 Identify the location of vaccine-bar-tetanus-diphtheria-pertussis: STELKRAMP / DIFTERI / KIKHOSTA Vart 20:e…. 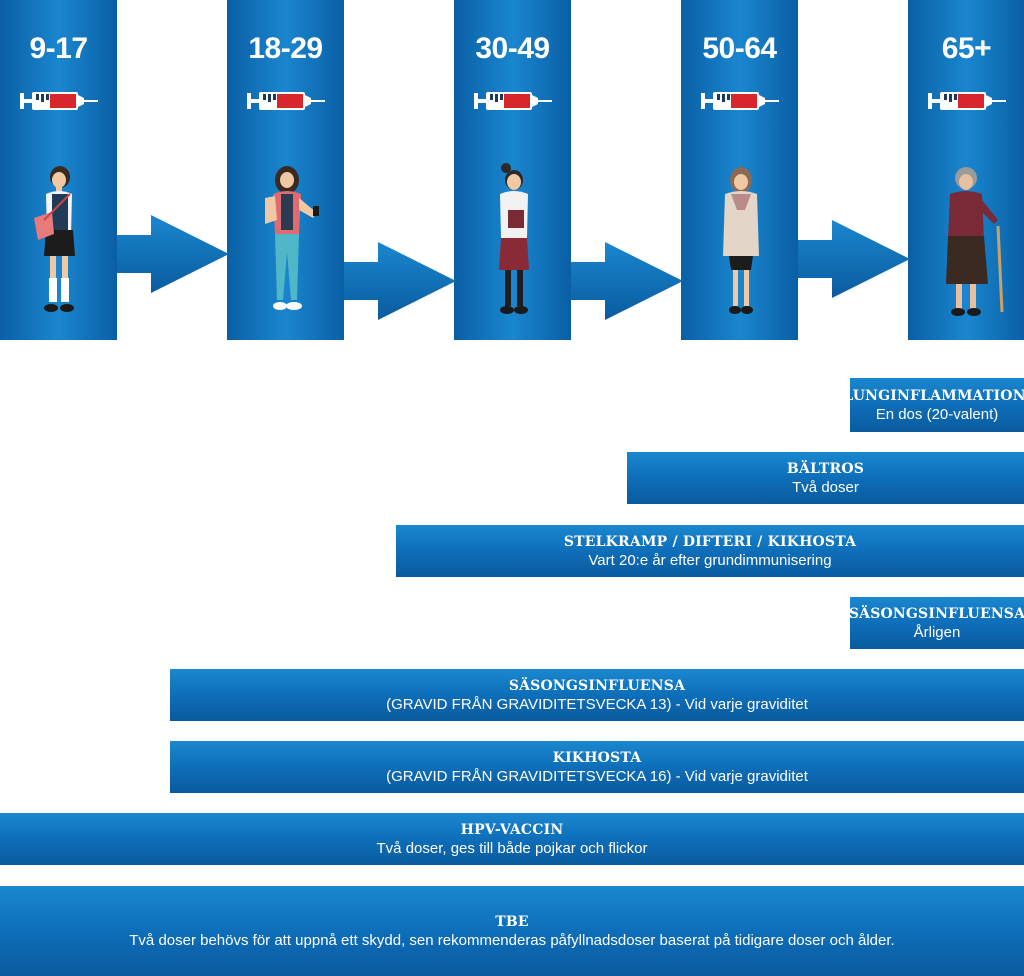
(710, 551).